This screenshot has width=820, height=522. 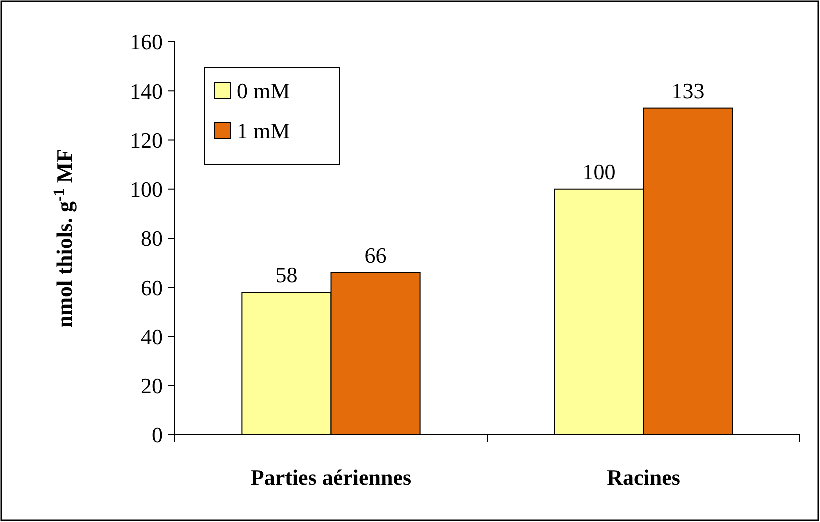 What do you see at coordinates (146, 42) in the screenshot?
I see `y-tick-label: 160` at bounding box center [146, 42].